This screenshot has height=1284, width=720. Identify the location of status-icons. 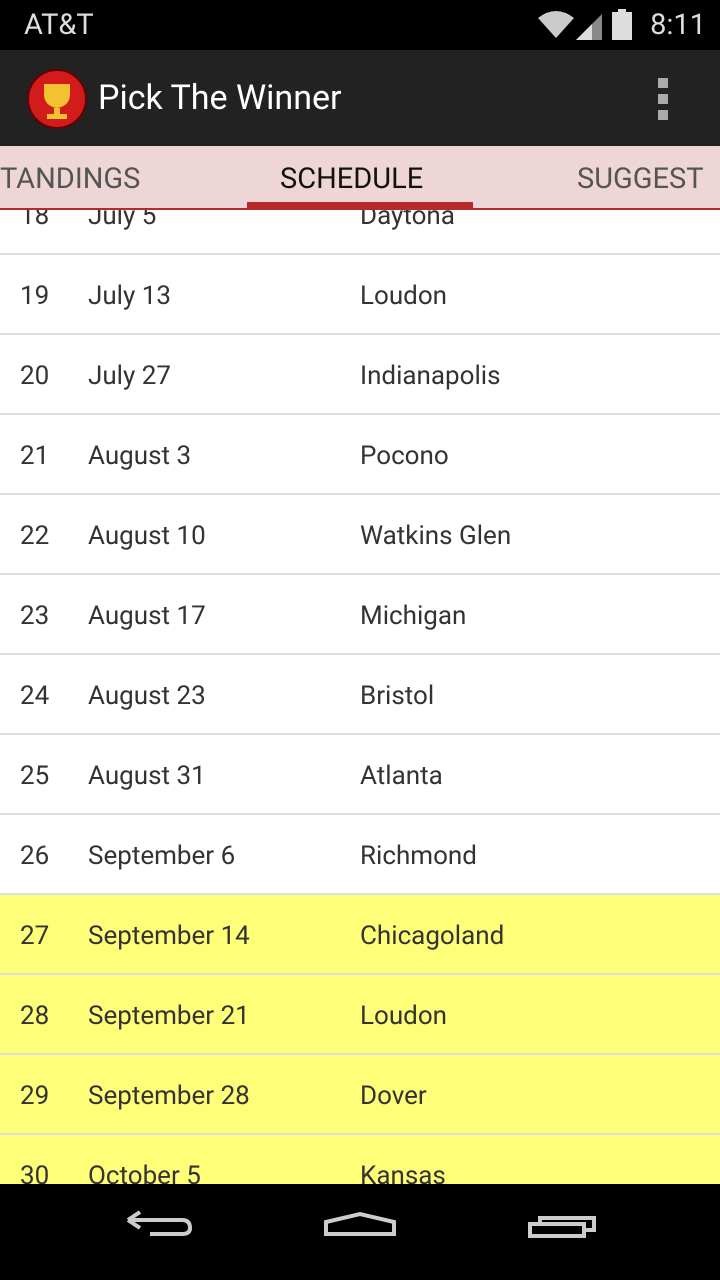
(585, 24).